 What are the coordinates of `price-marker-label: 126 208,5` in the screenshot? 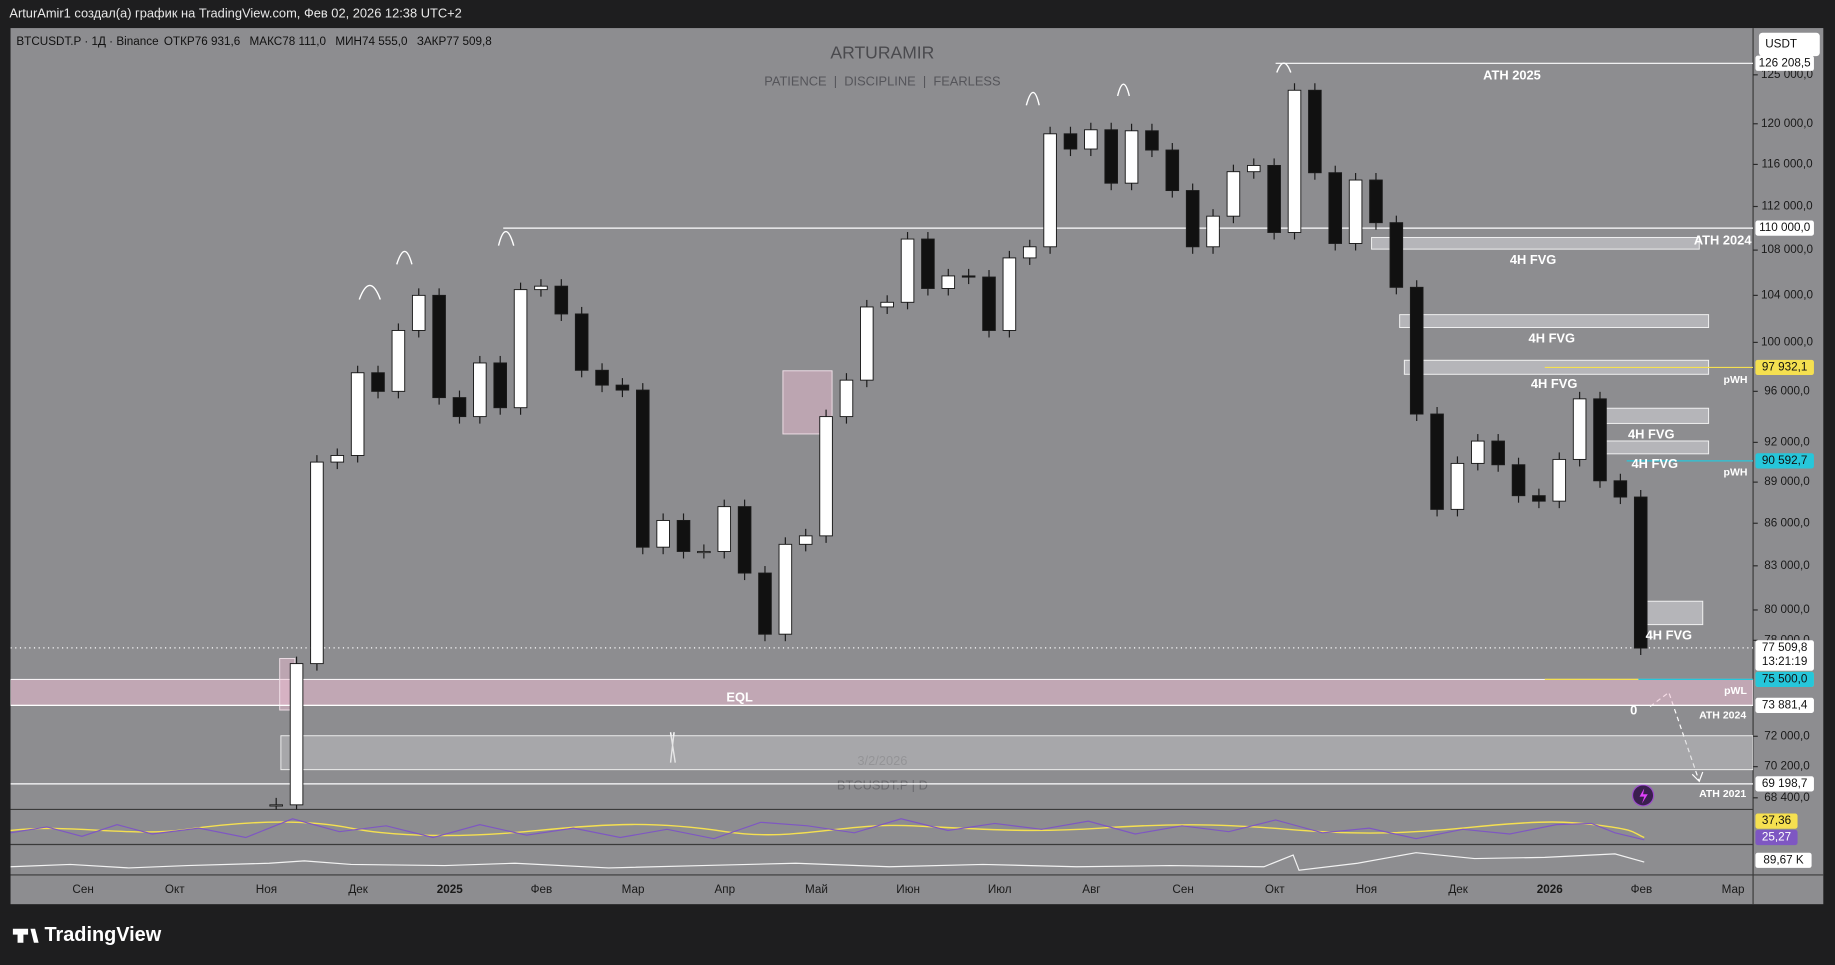 It's located at (1785, 62).